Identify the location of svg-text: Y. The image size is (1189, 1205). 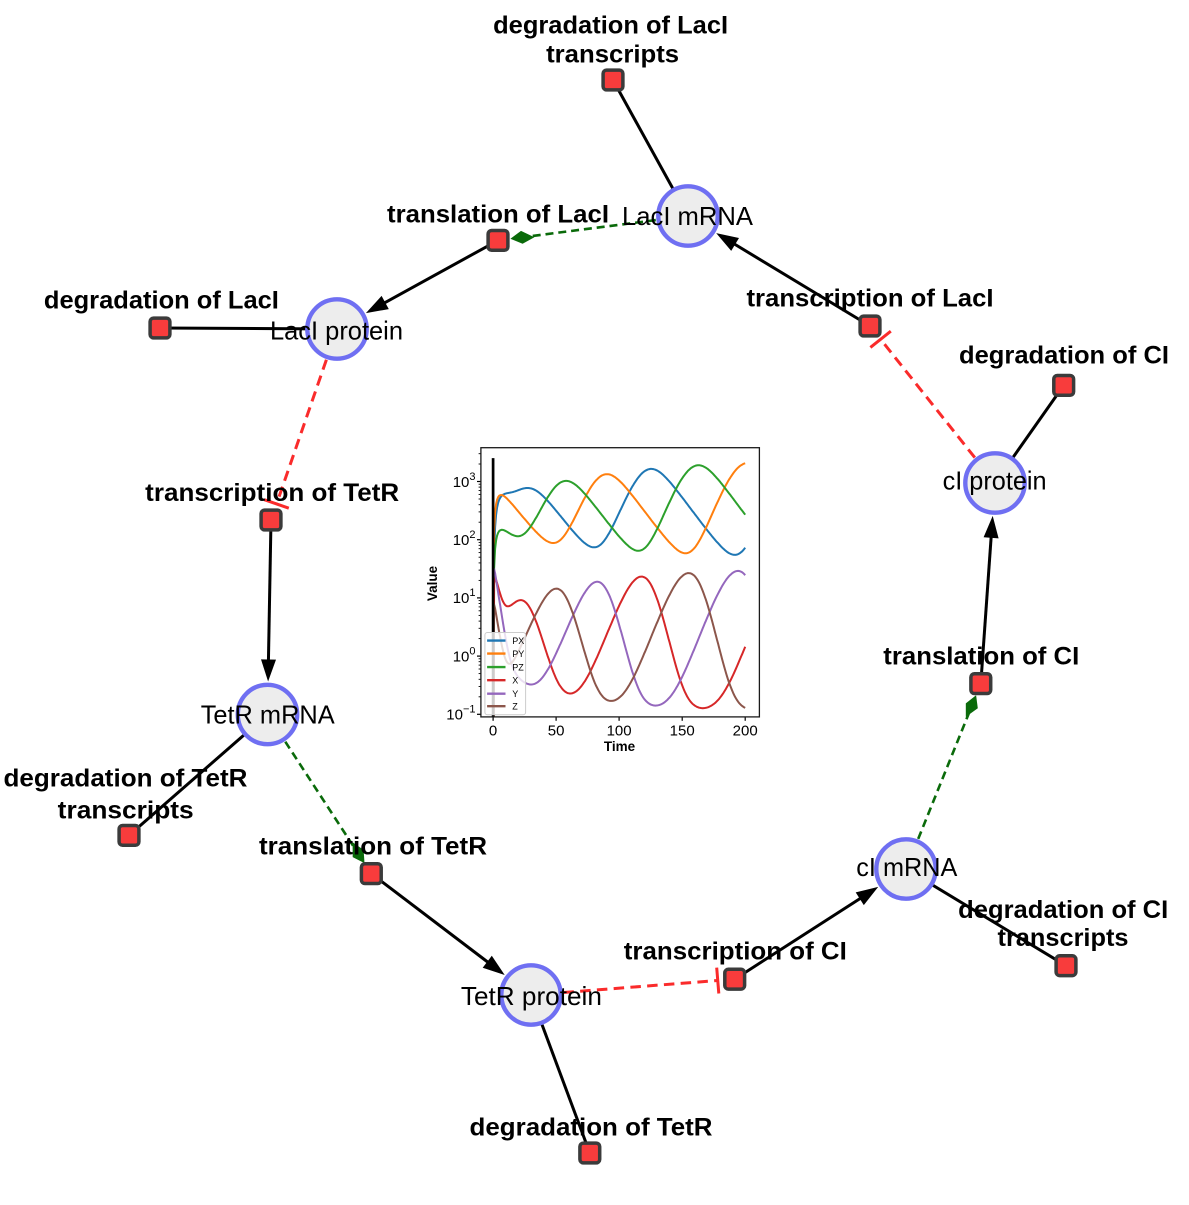
(515, 694).